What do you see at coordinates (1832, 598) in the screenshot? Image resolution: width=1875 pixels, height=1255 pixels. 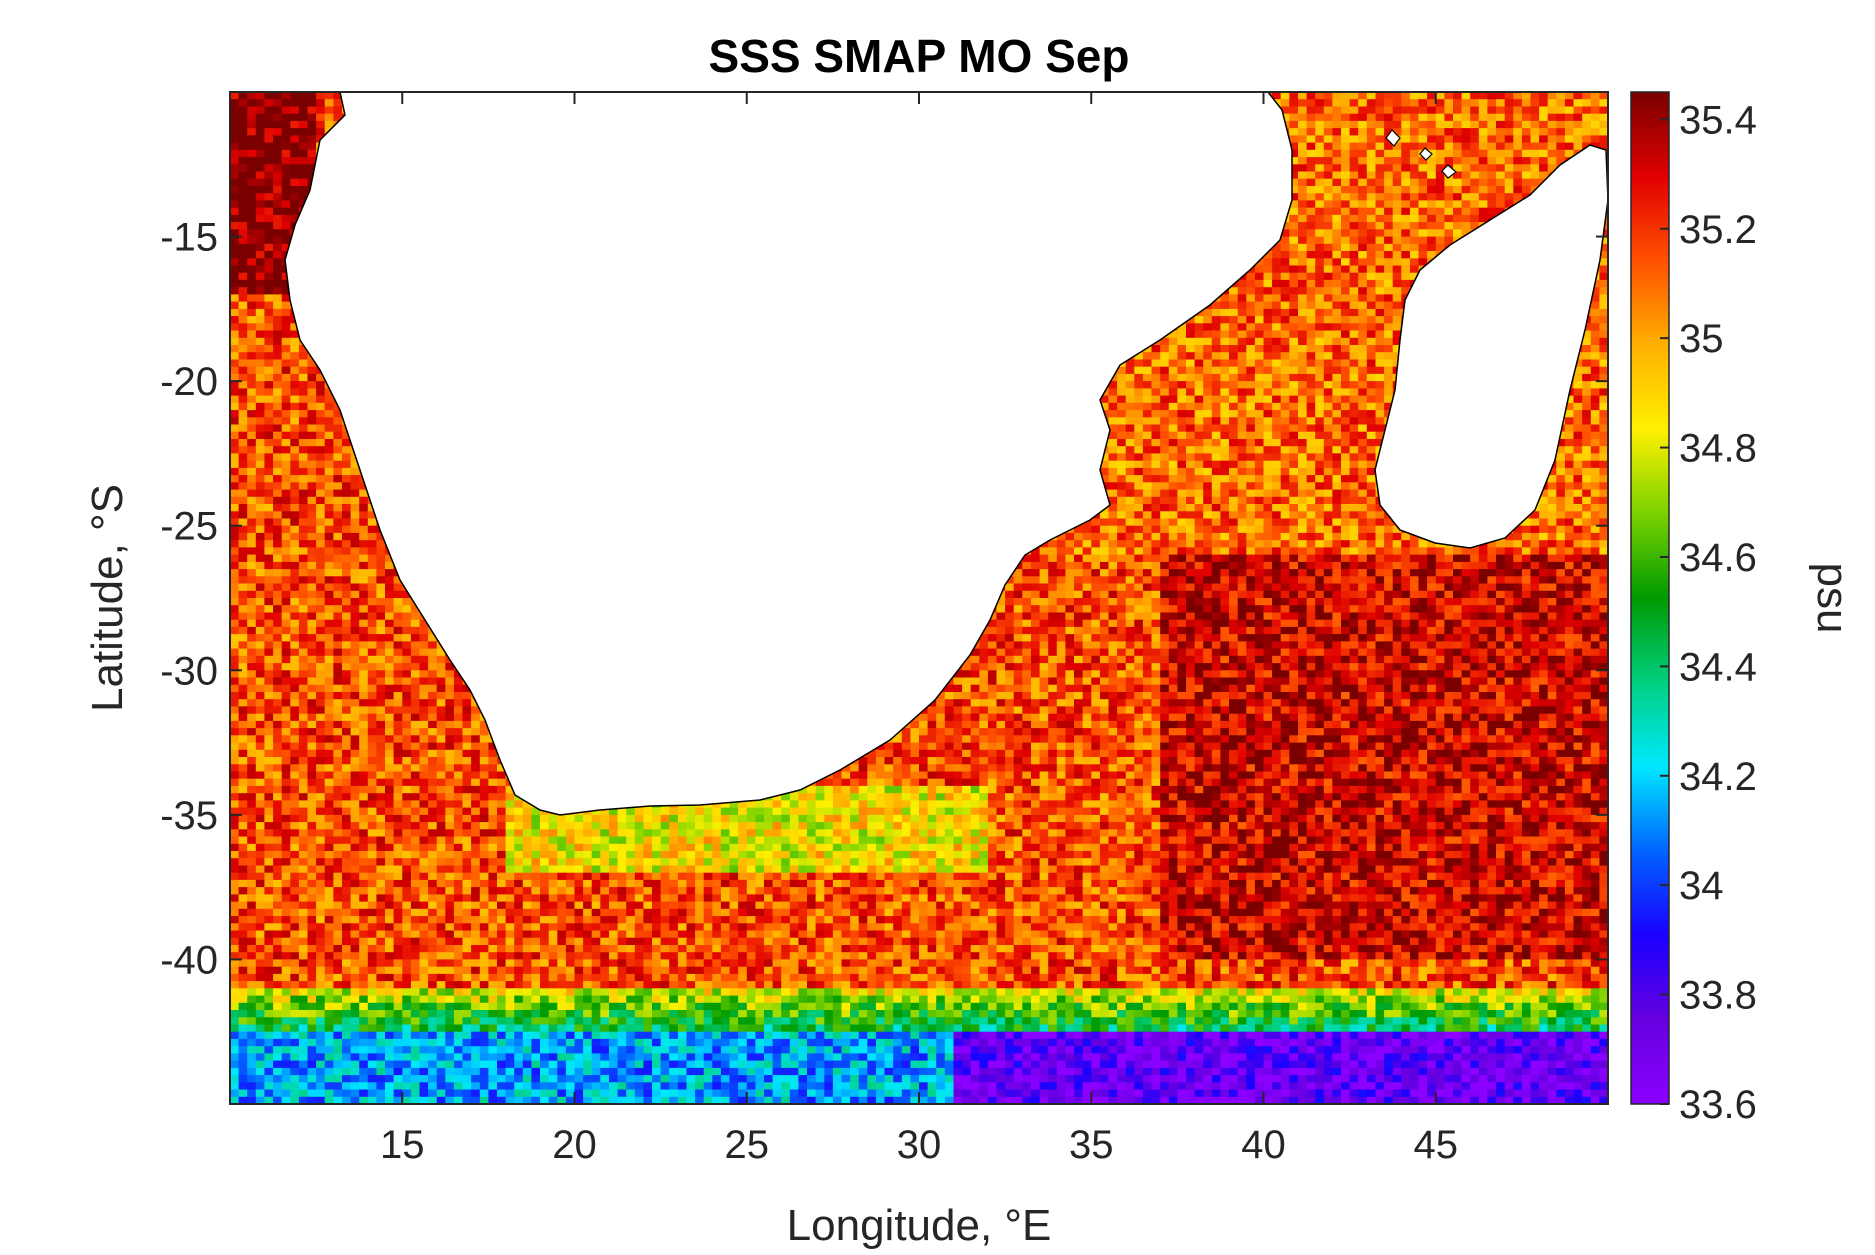 I see `colorbar-label: psu` at bounding box center [1832, 598].